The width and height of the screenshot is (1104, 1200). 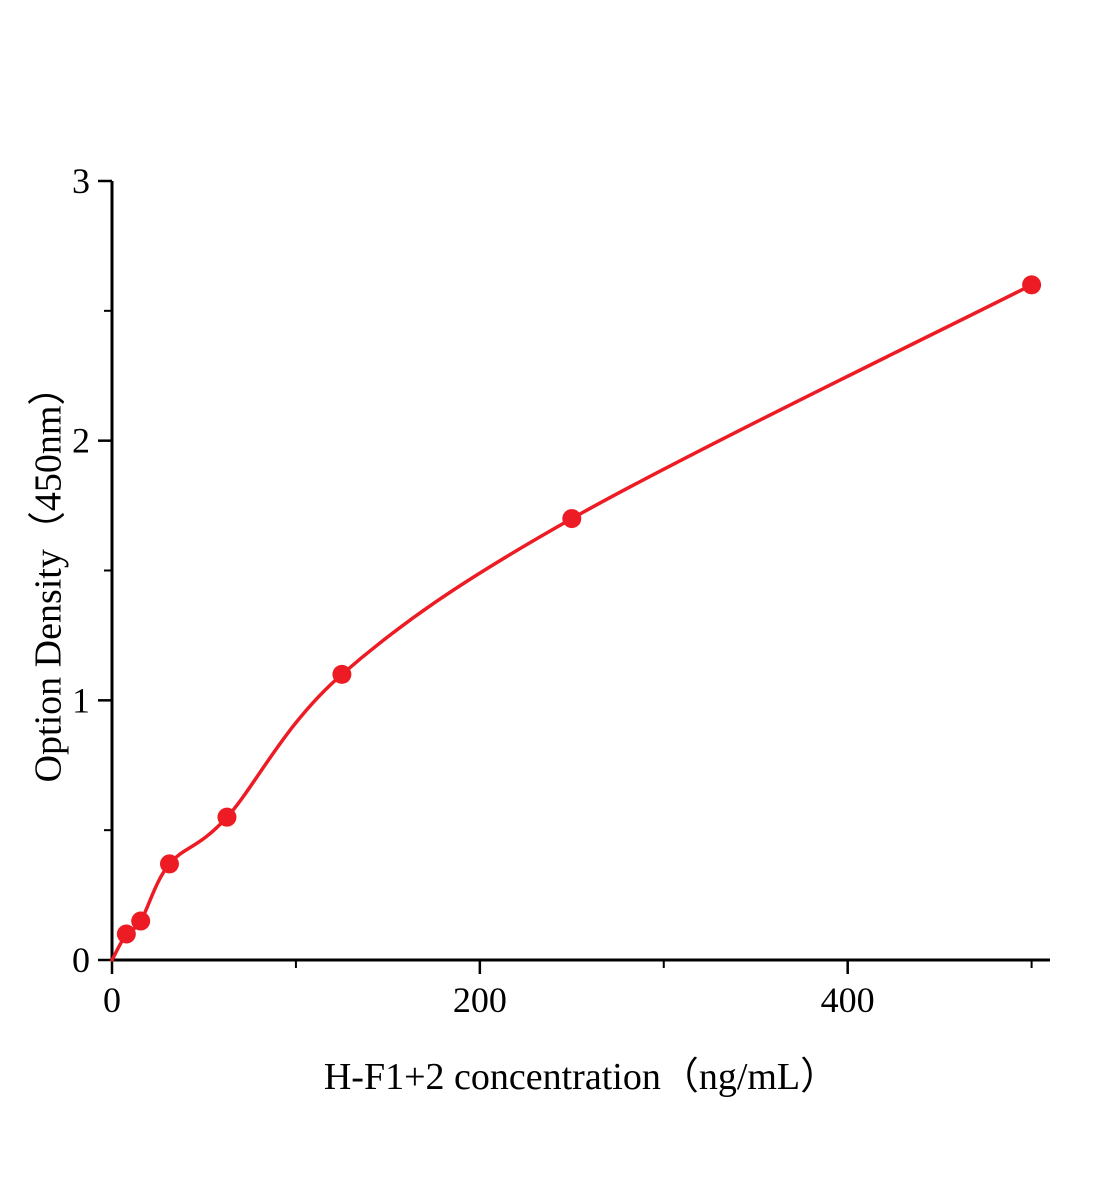 I want to click on x-axis-title: H-F1+2 concentration（ng/mL）, so click(x=581, y=1077).